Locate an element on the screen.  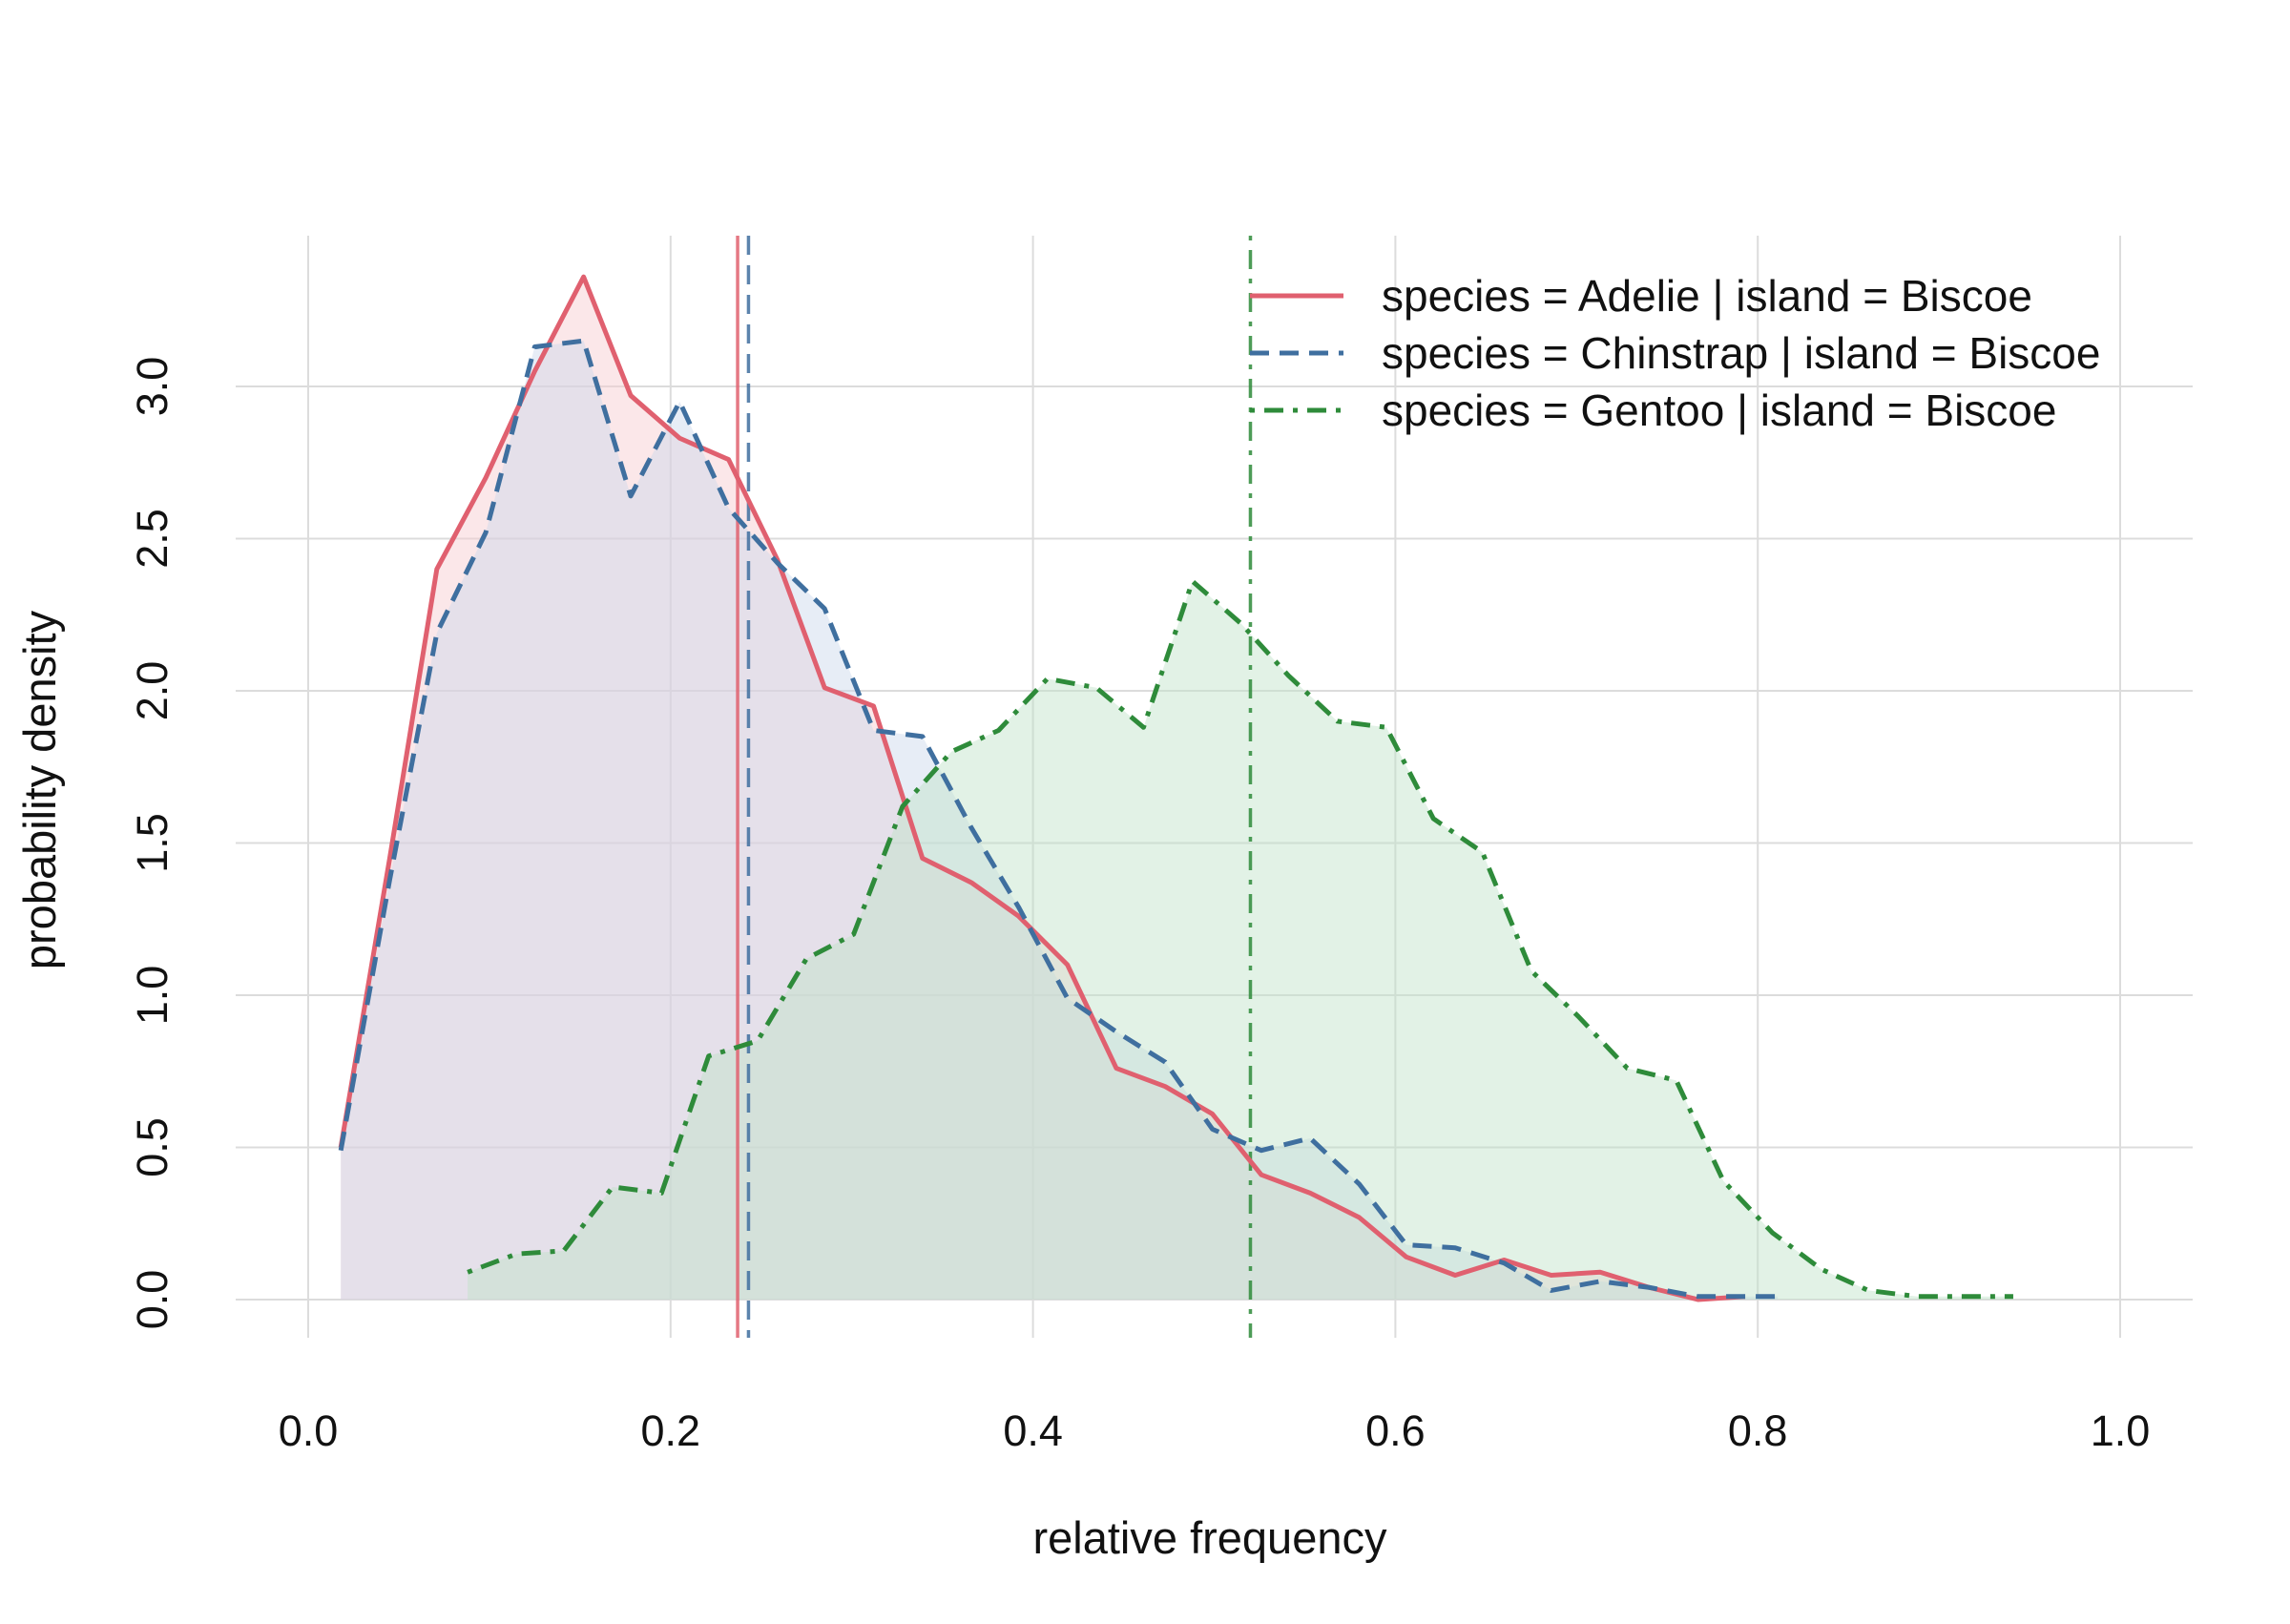
x-tick-label: 0.2 is located at coordinates (671, 1430).